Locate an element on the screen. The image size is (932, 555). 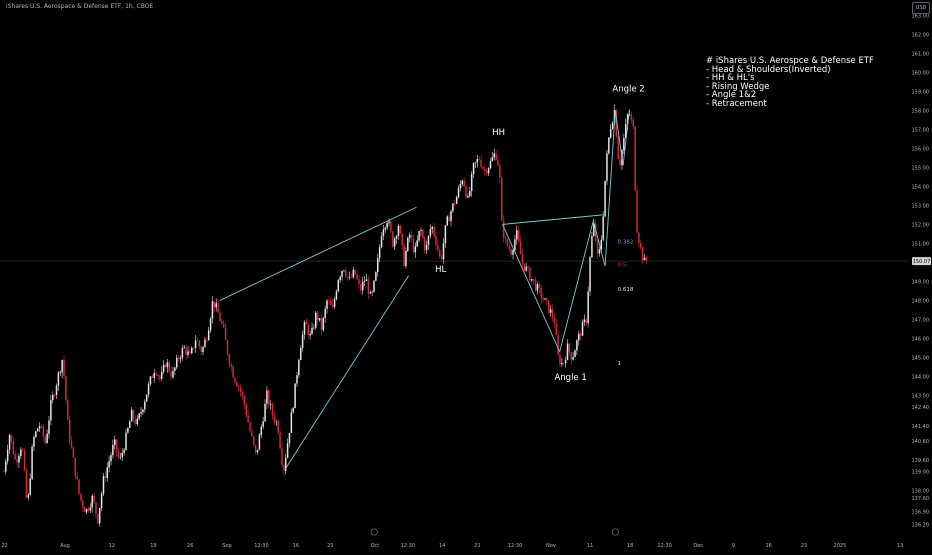
x-tick-label: 22 is located at coordinates (5, 546).